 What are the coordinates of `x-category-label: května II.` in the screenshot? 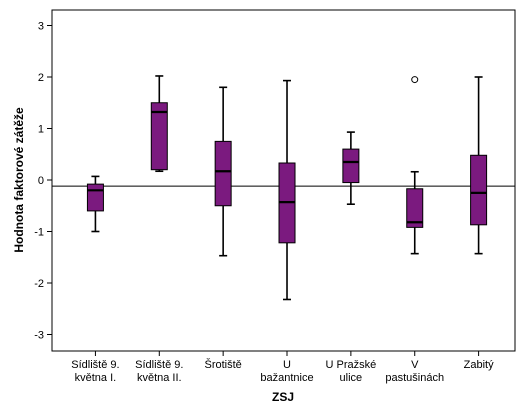 It's located at (159, 378).